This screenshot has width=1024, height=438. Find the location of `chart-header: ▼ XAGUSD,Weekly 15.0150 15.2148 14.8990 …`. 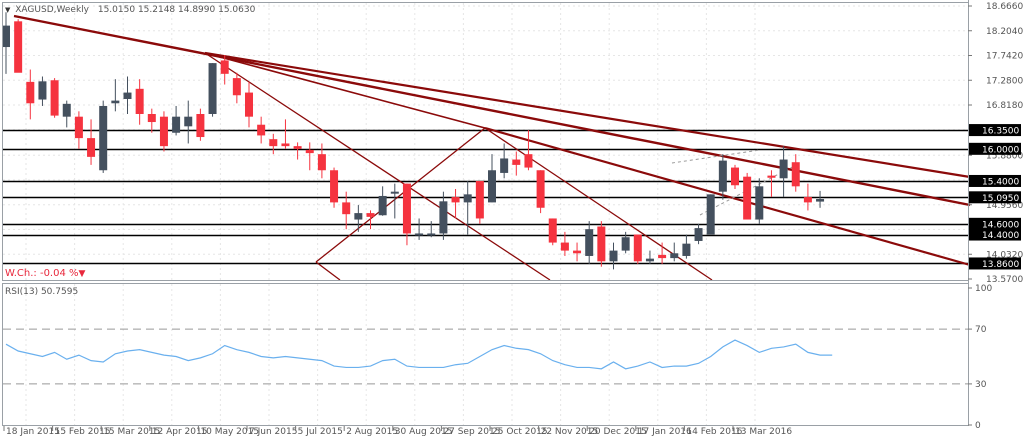

chart-header: ▼ XAGUSD,Weekly 15.0150 15.2148 14.8990 … is located at coordinates (130, 10).